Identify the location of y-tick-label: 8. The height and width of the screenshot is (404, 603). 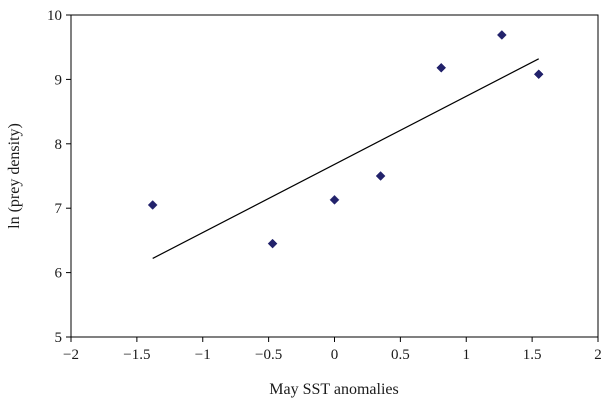
(59, 145).